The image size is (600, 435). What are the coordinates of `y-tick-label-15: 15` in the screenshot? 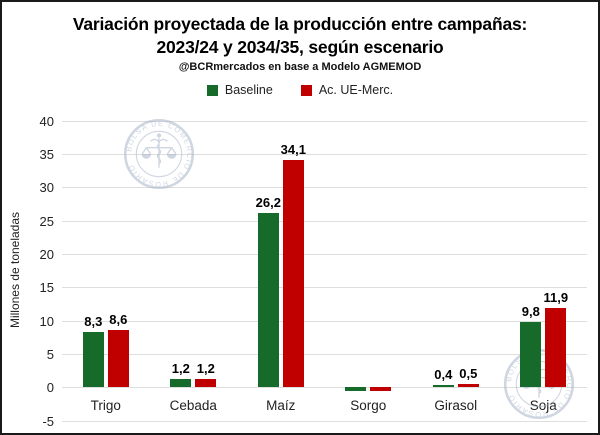 It's located at (46, 288).